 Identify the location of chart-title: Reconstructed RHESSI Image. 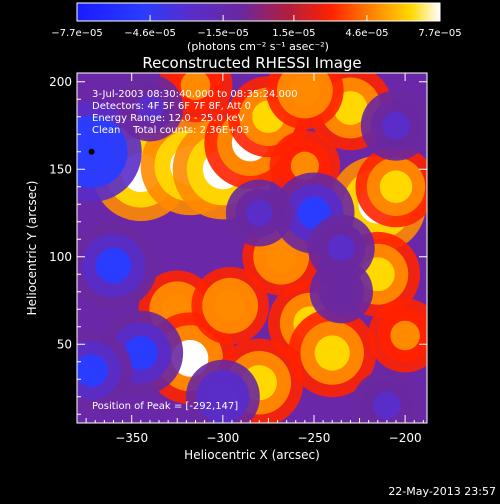
(251, 63).